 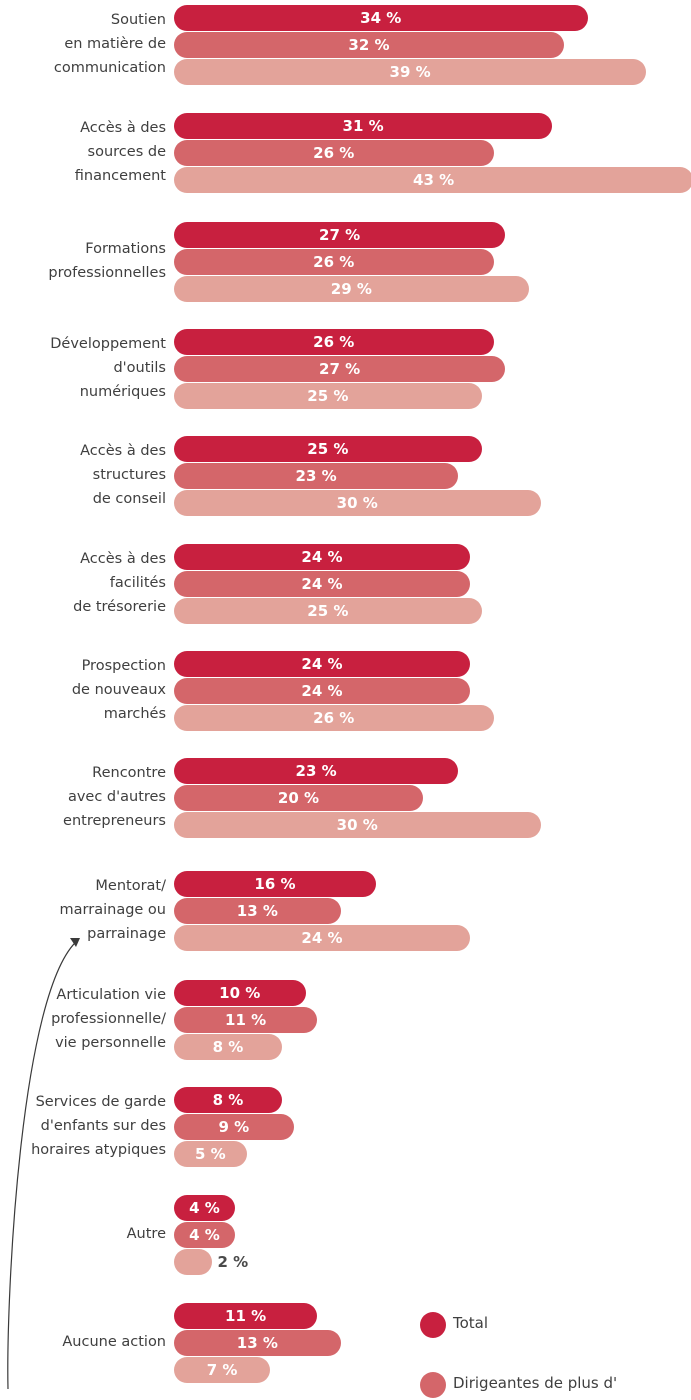 I want to click on bar-value-label: 5 %, so click(x=210, y=1154).